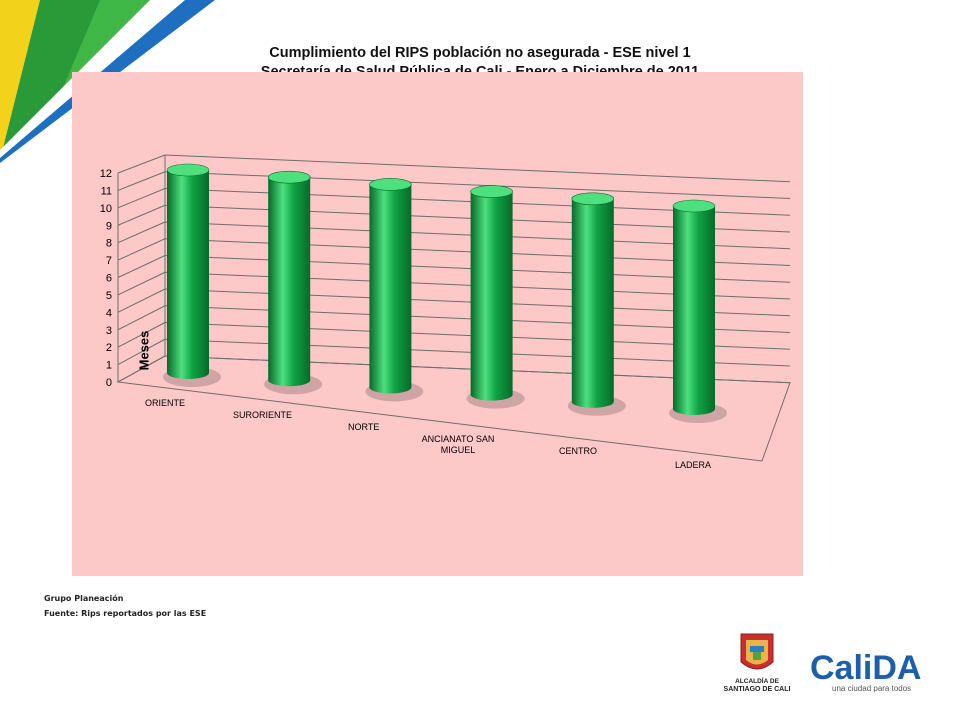  I want to click on footer-source: Fuente: Rips reportados por las ESE, so click(125, 613).